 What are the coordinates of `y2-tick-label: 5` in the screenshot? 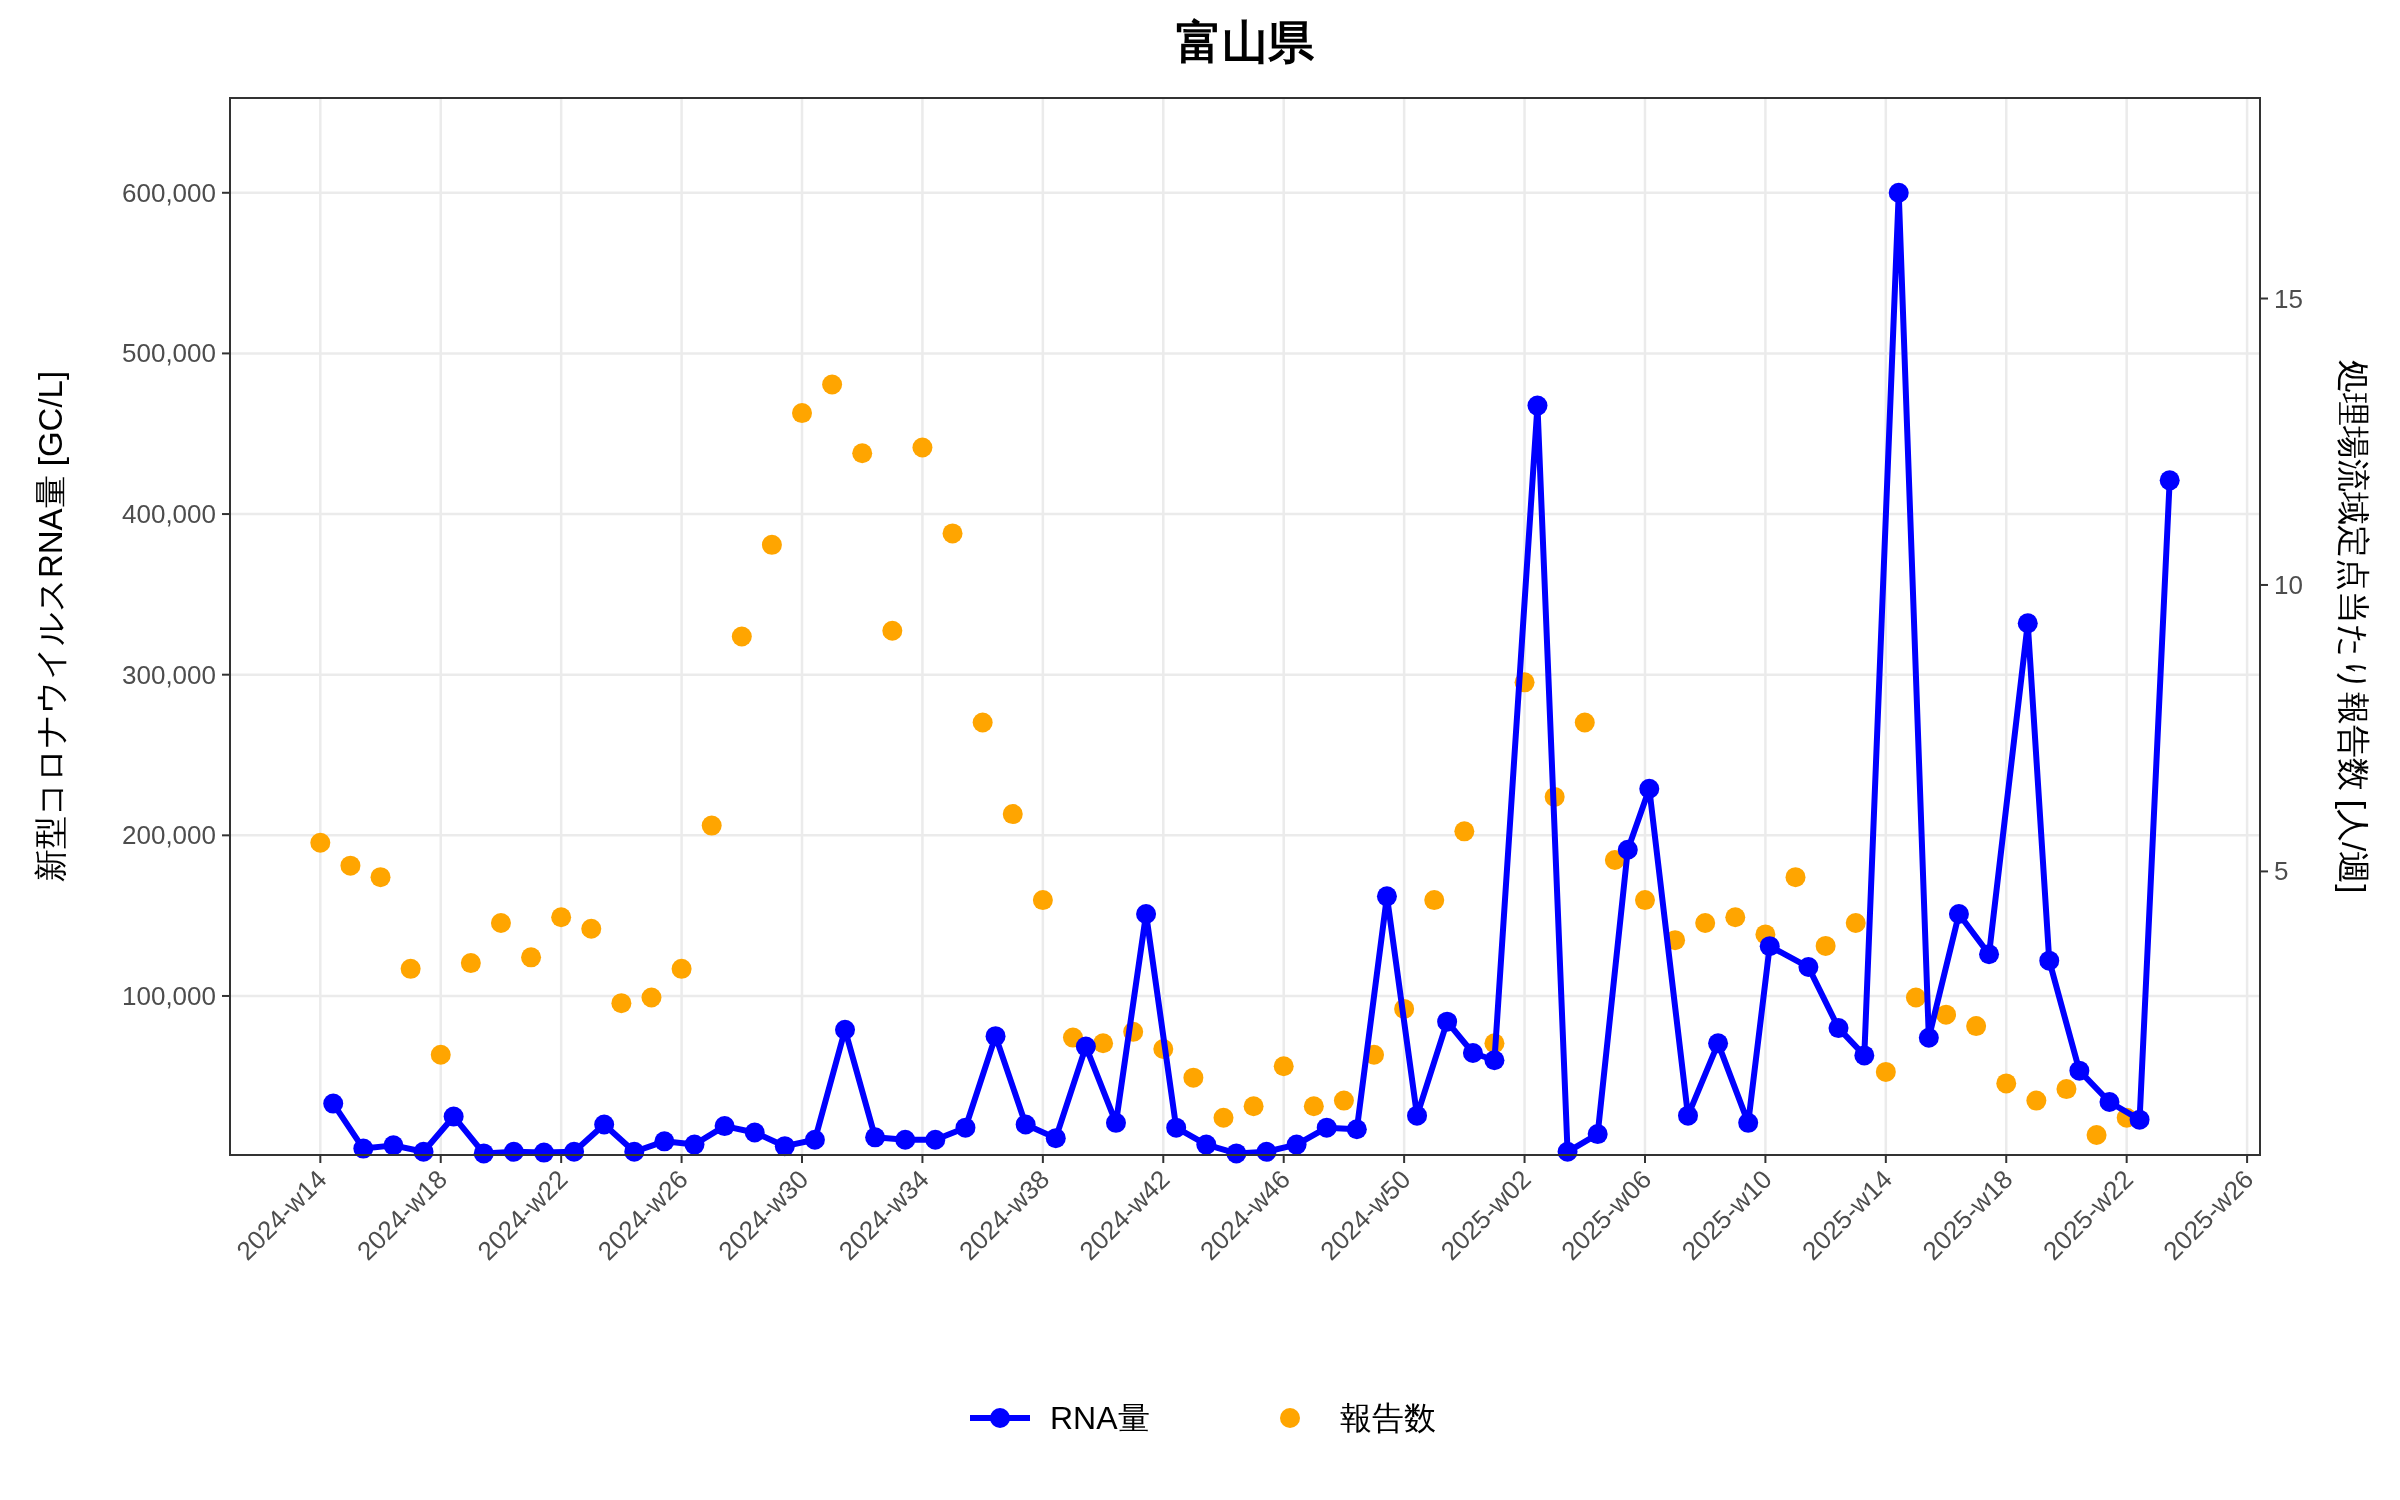 It's located at (2281, 871).